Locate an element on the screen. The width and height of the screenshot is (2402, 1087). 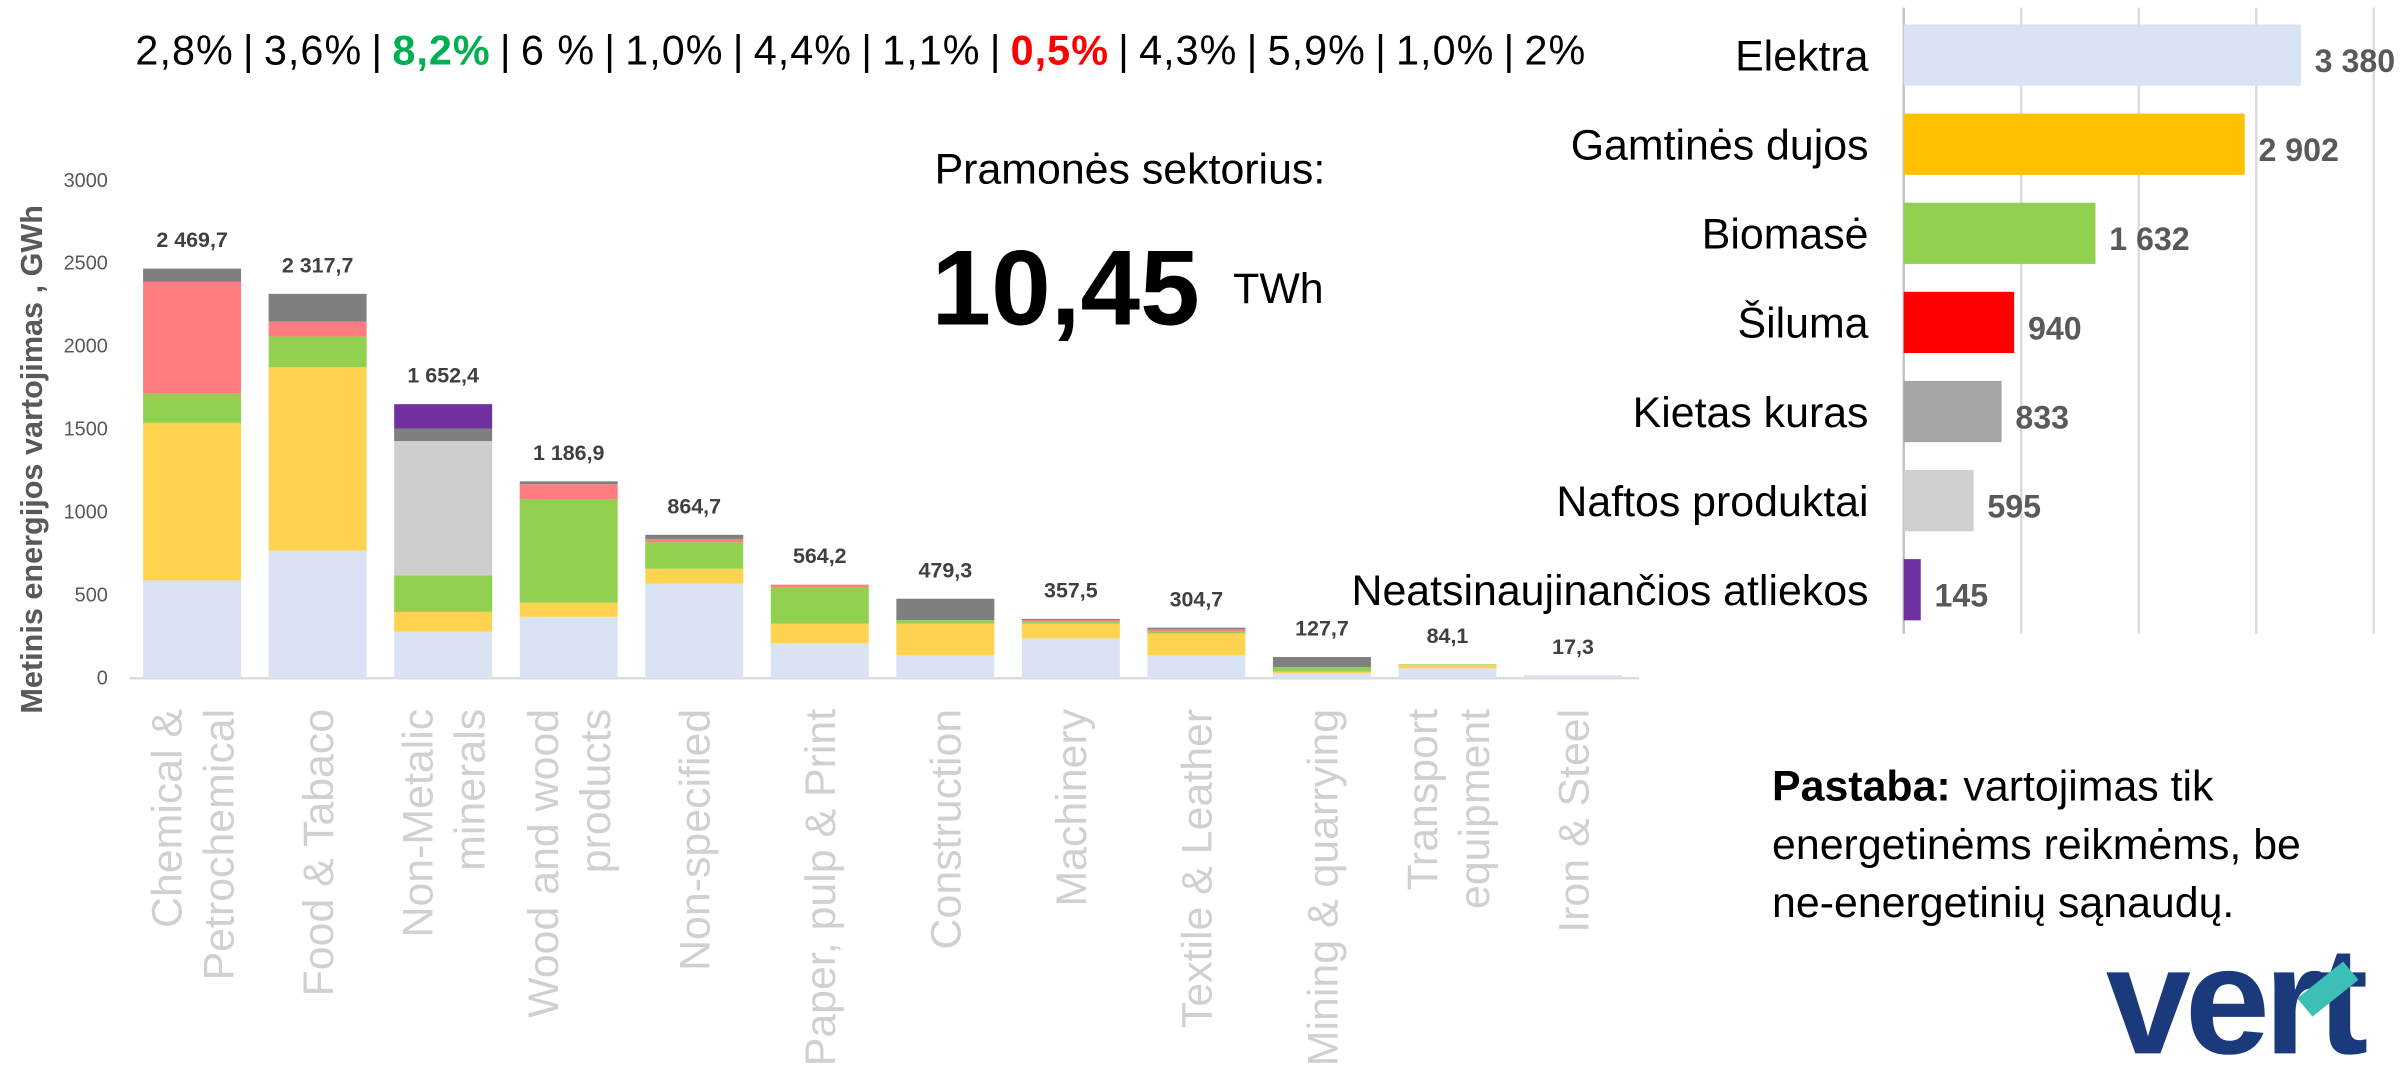
y-tick-label: 3000 is located at coordinates (86, 181).